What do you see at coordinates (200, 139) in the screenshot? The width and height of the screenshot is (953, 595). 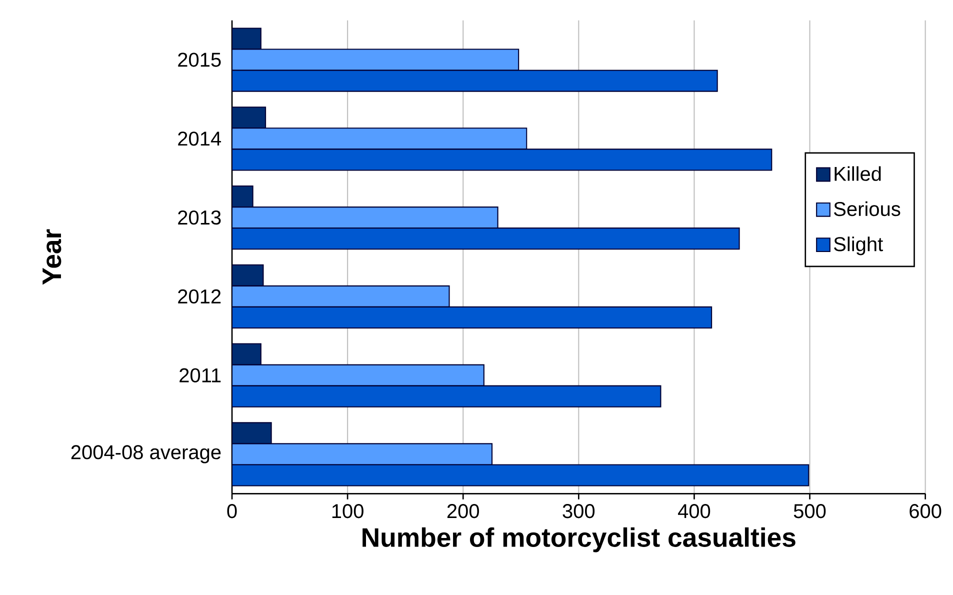 I see `y-tick-label: 2014` at bounding box center [200, 139].